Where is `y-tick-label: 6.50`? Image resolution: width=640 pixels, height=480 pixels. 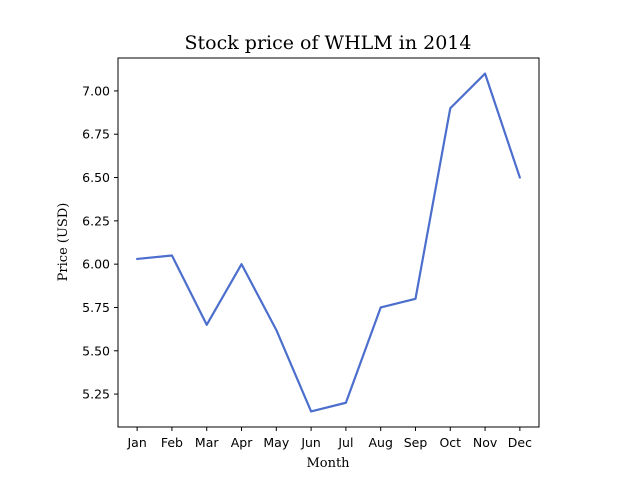 y-tick-label: 6.50 is located at coordinates (96, 177).